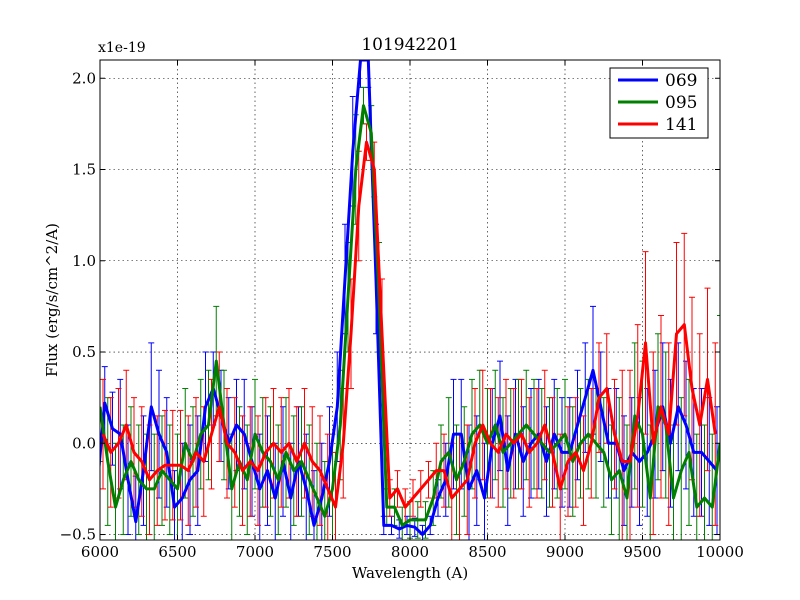 The image size is (800, 600). I want to click on y-tick-label: 0.5, so click(84, 352).